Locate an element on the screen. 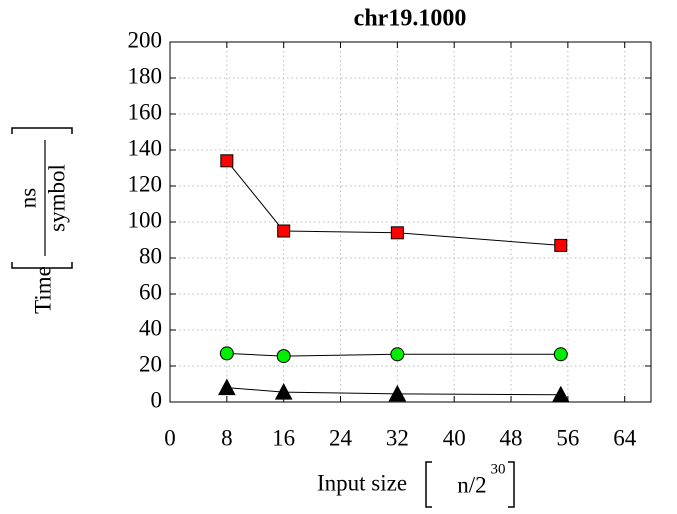  y-label-num: ns is located at coordinates (27, 198).